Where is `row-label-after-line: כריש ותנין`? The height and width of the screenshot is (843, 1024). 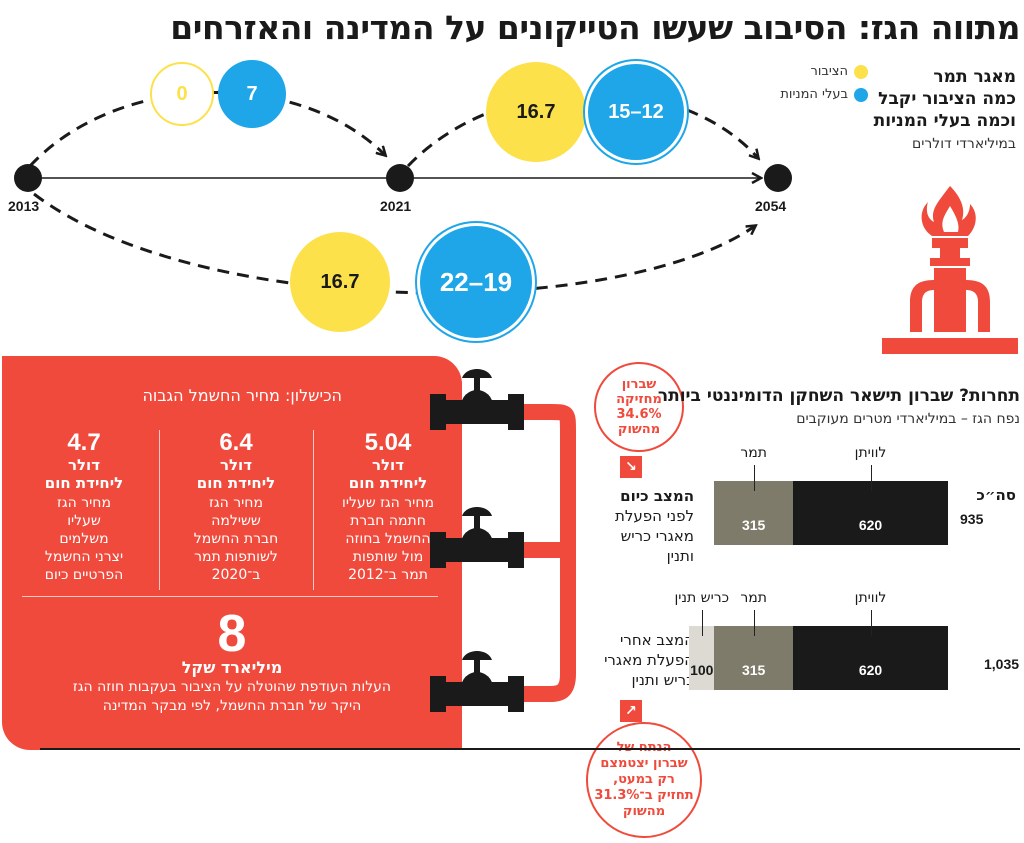 row-label-after-line: כריש ותנין is located at coordinates (662, 680).